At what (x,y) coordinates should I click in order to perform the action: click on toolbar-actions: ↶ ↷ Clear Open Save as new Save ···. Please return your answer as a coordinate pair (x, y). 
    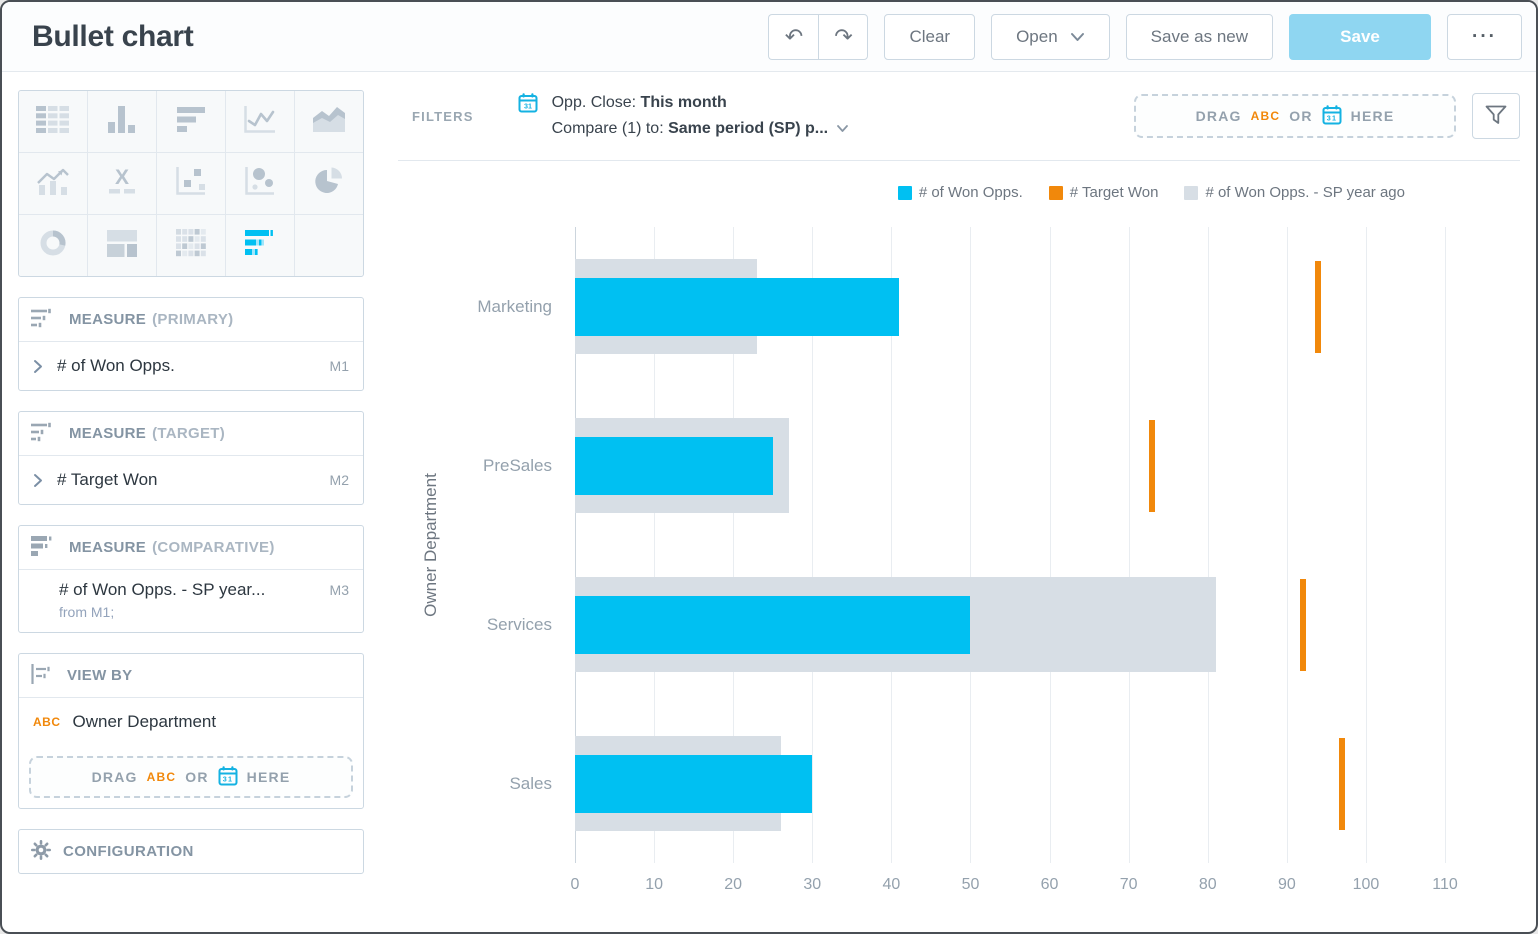
    Looking at the image, I should click on (1145, 36).